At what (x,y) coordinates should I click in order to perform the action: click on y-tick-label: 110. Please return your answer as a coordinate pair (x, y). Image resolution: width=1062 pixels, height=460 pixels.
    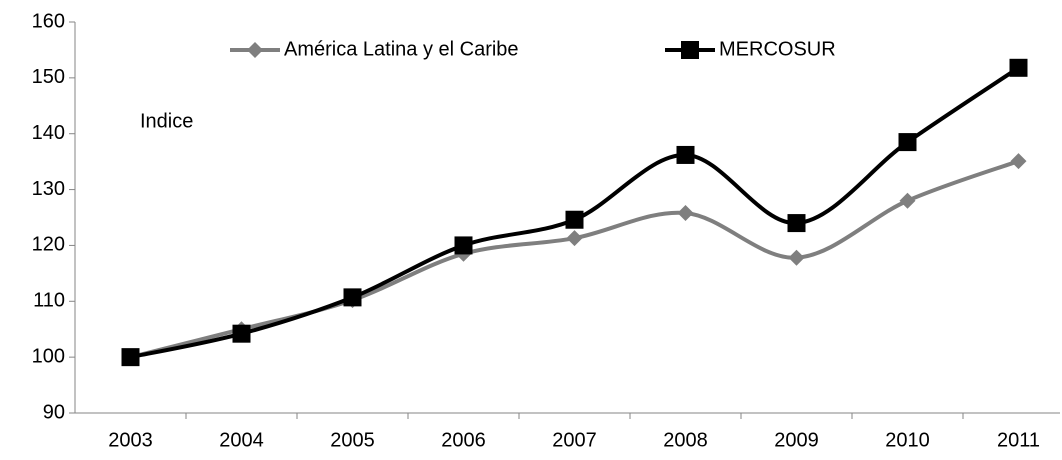
    Looking at the image, I should click on (49, 301).